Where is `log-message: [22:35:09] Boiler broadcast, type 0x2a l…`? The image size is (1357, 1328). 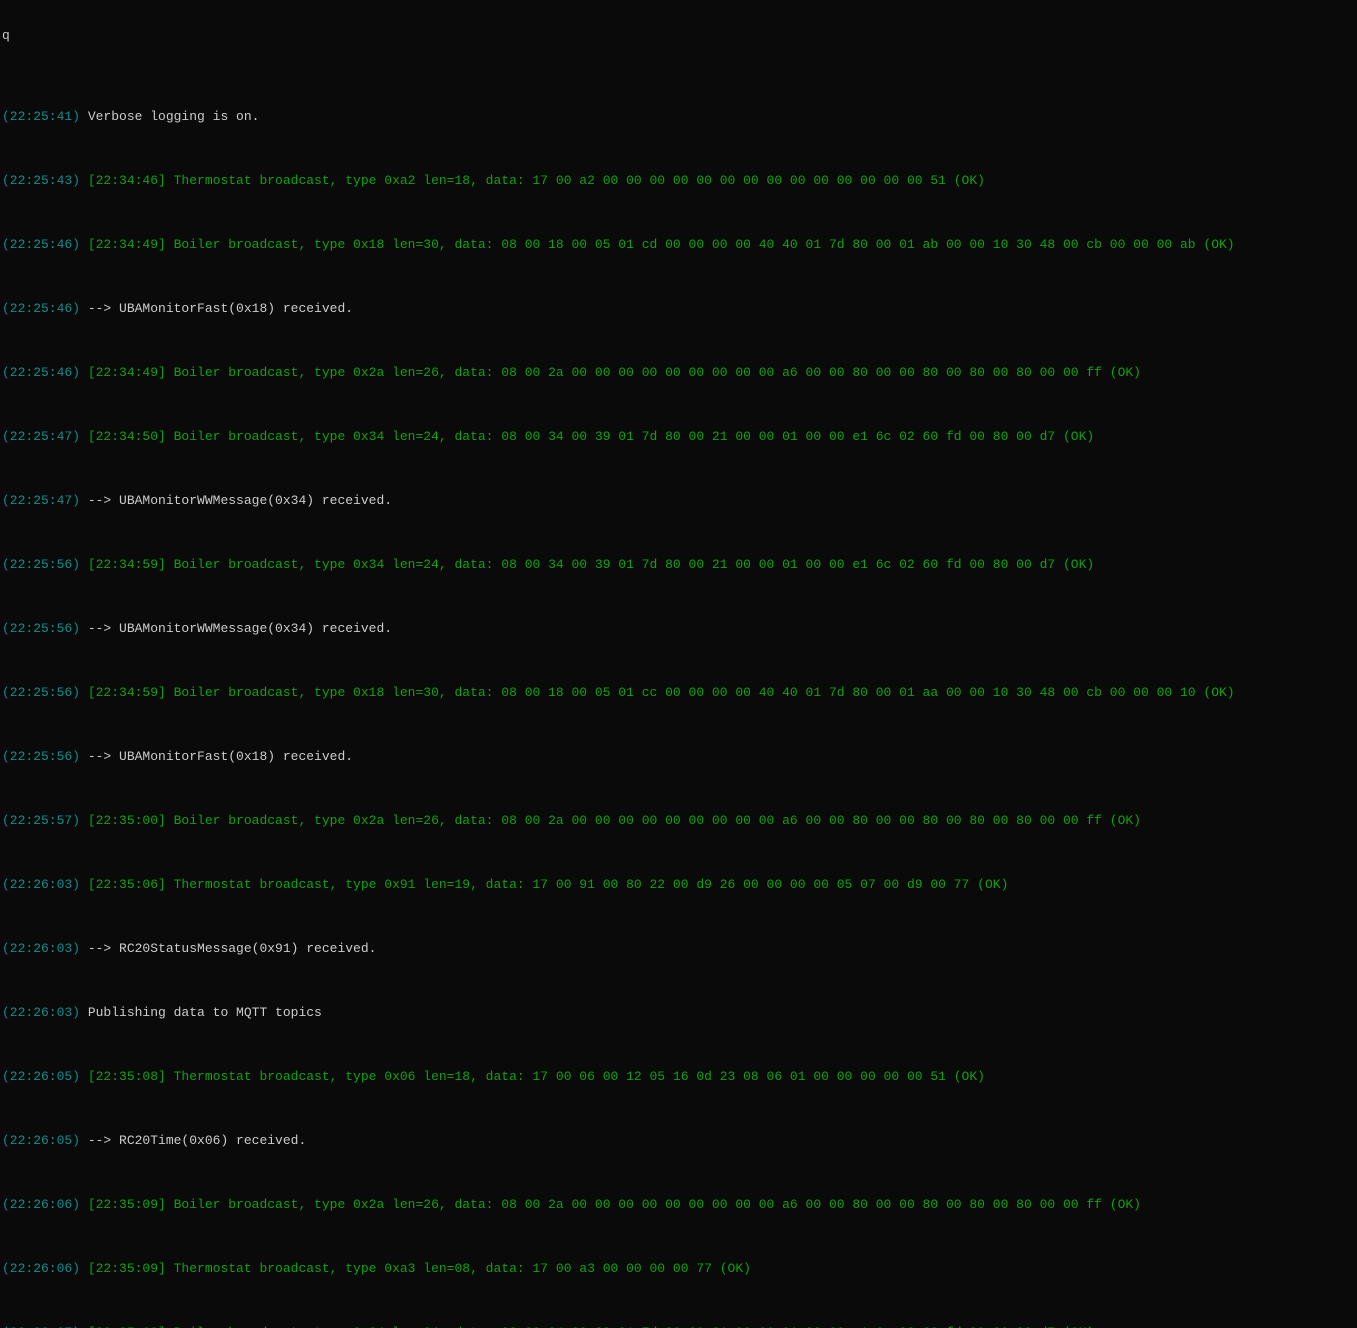
log-message: [22:35:09] Boiler broadcast, type 0x2a l… is located at coordinates (610, 1204).